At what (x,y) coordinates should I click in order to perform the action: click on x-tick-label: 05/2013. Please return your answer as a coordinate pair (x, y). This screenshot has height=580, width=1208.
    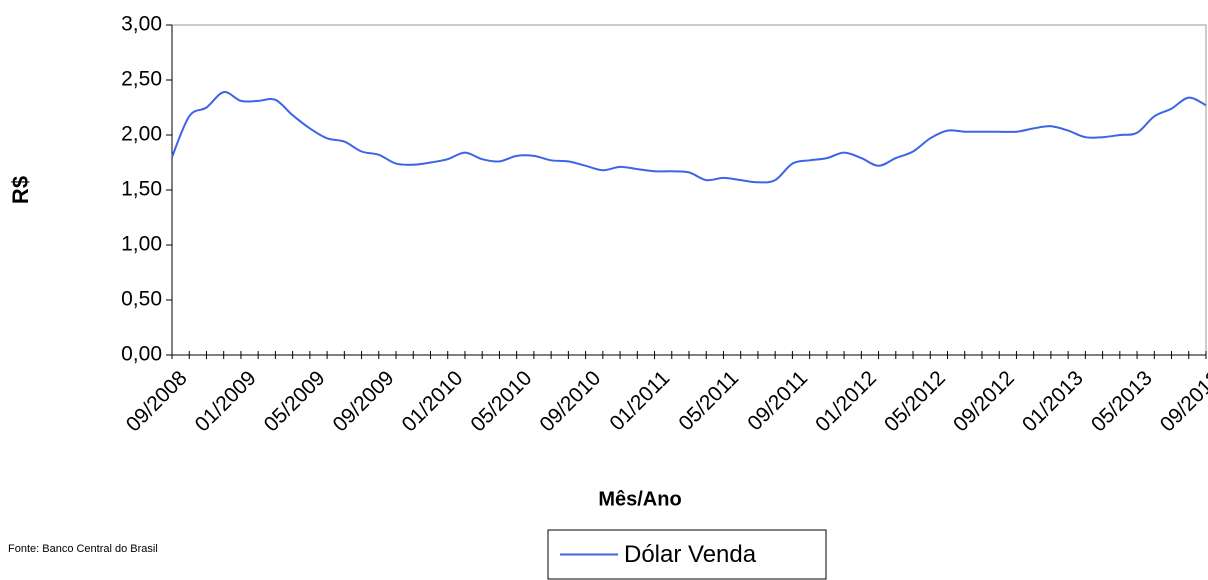
    Looking at the image, I should click on (1122, 401).